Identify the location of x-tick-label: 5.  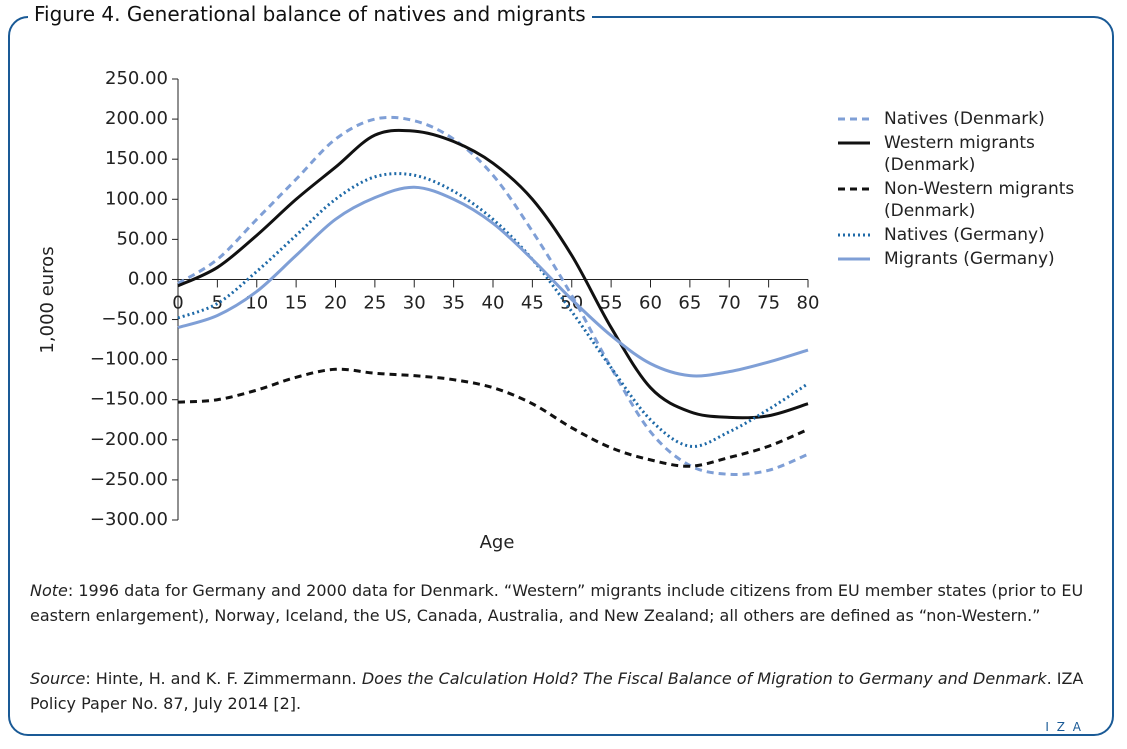
(217, 302).